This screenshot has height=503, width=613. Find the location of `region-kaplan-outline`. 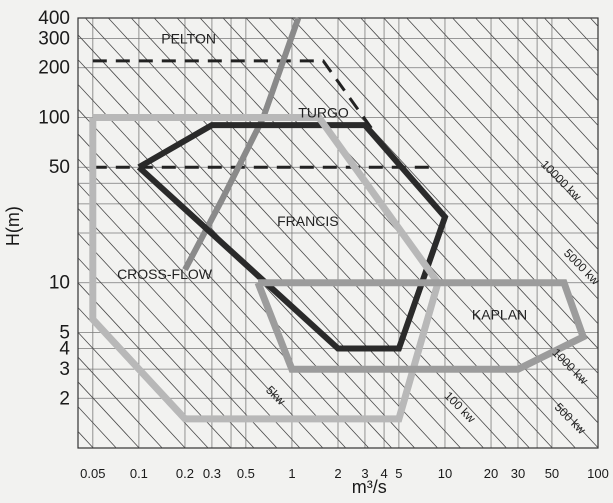

region-kaplan-outline is located at coordinates (421, 326).